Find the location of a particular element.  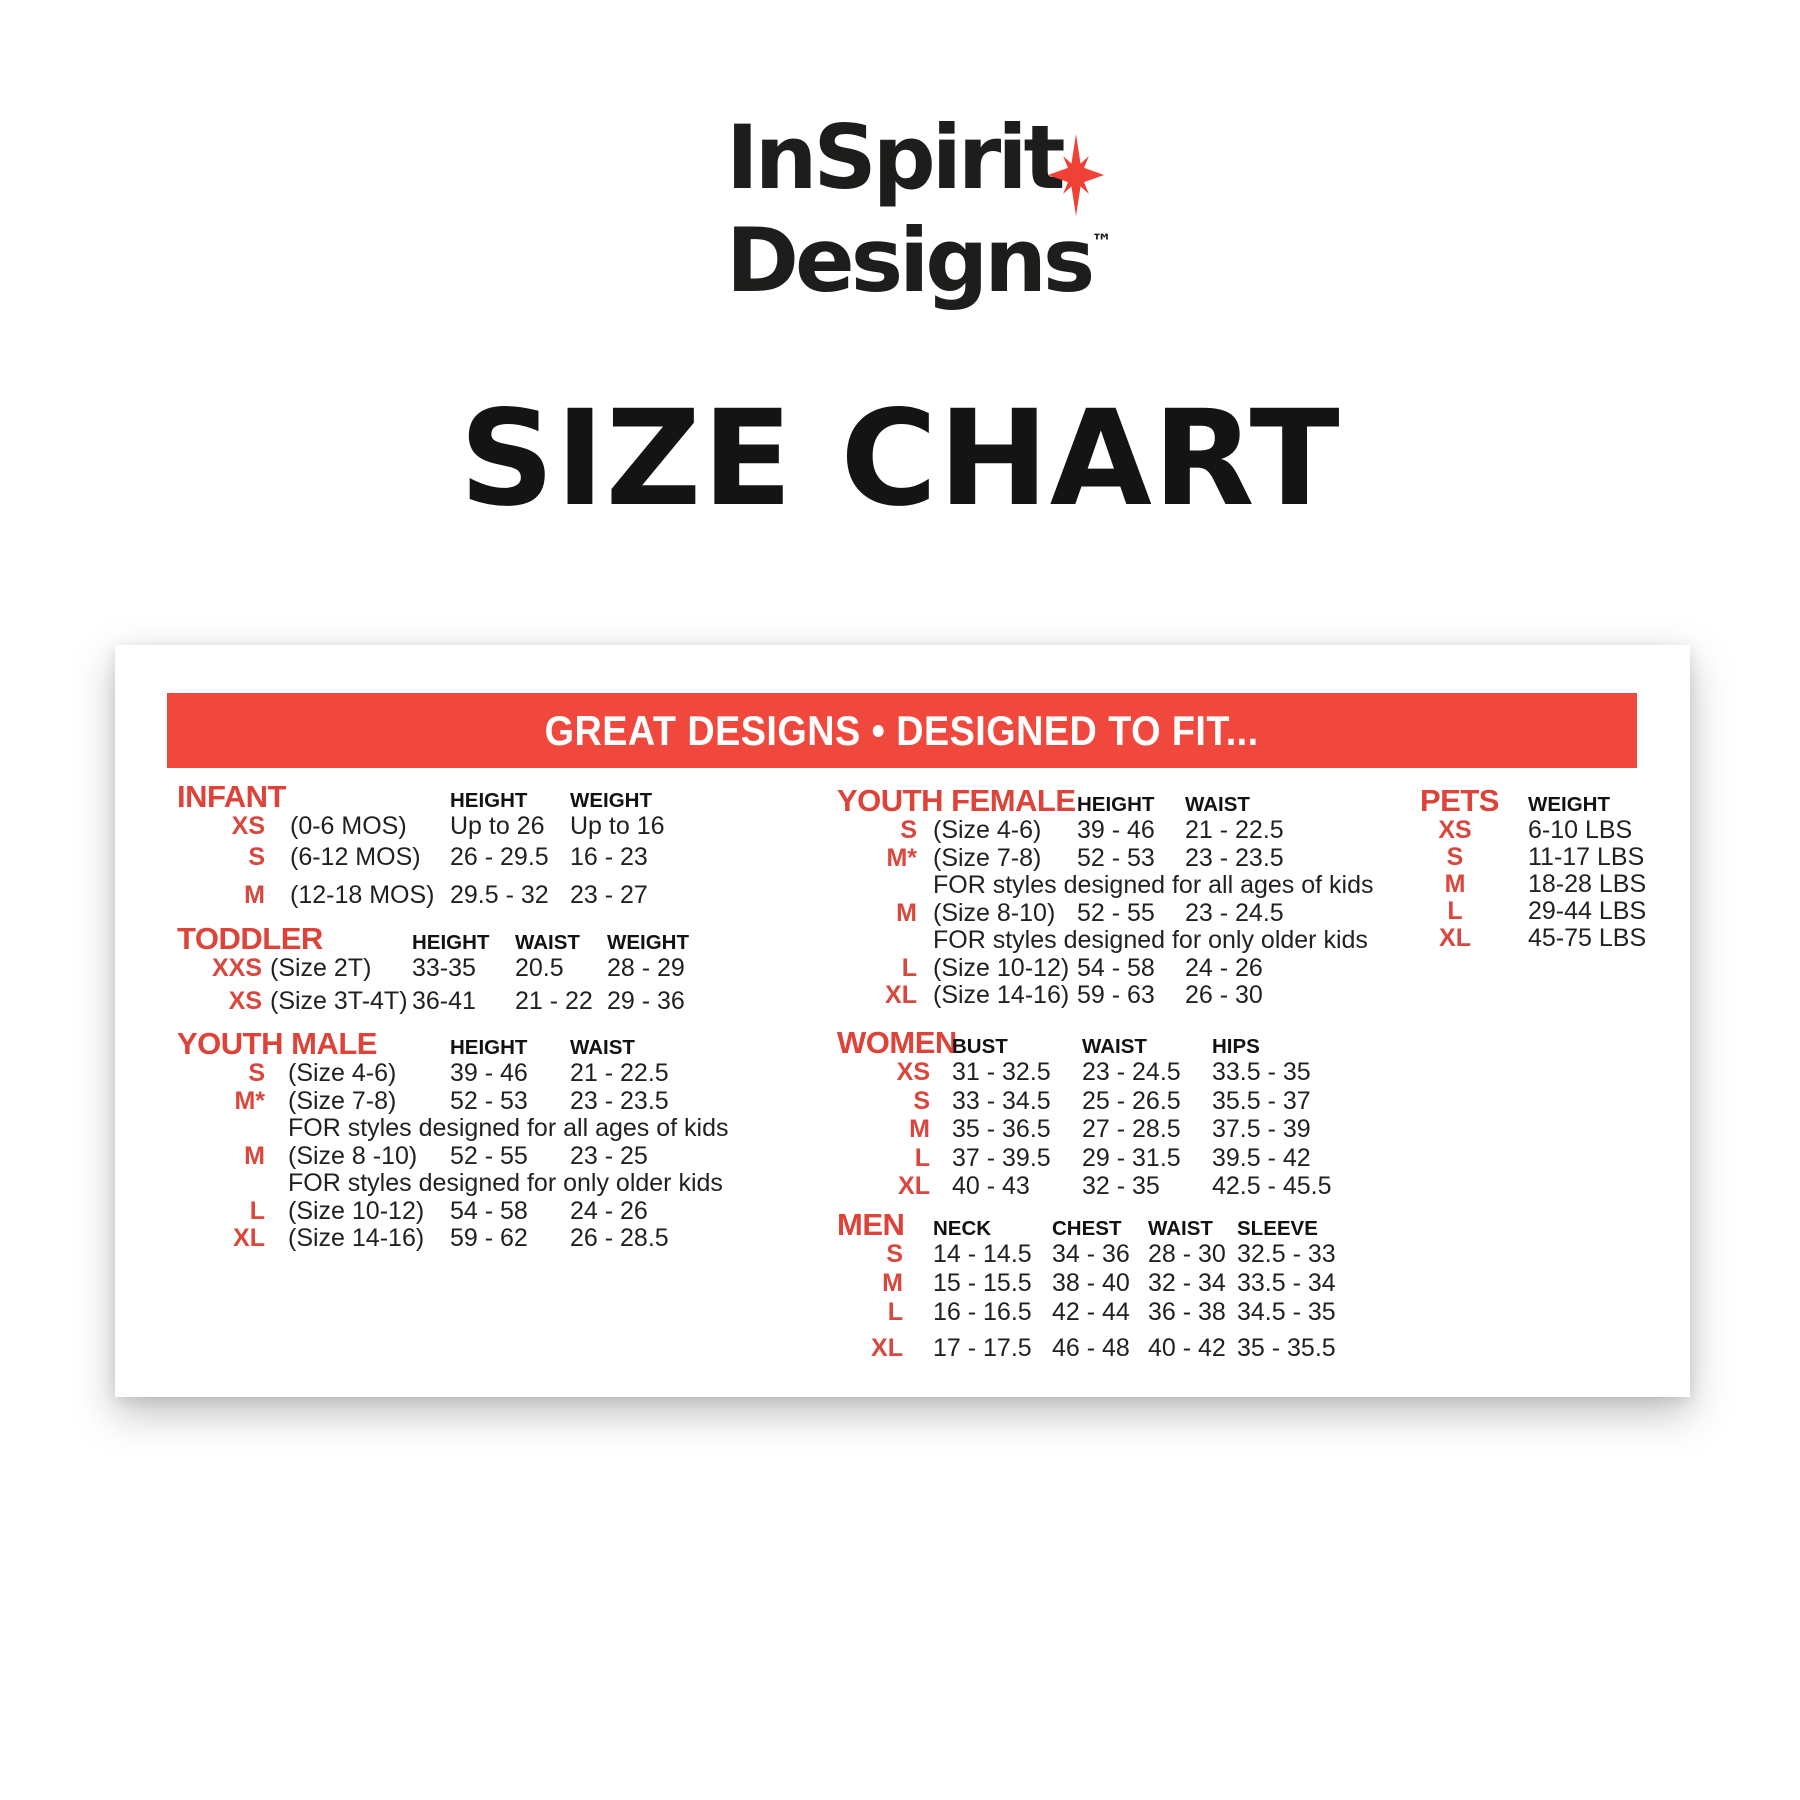

table-row: XL 17 - 17.5 46 - 48 40 - 42 35 - 35.5 is located at coordinates (1117, 1350).